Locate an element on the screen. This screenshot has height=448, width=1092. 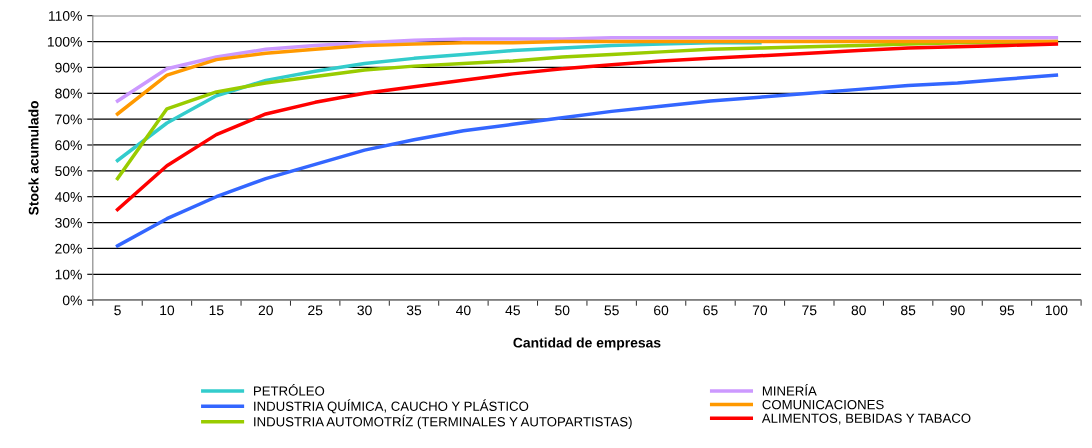
x-tick-label: 15 is located at coordinates (216, 310).